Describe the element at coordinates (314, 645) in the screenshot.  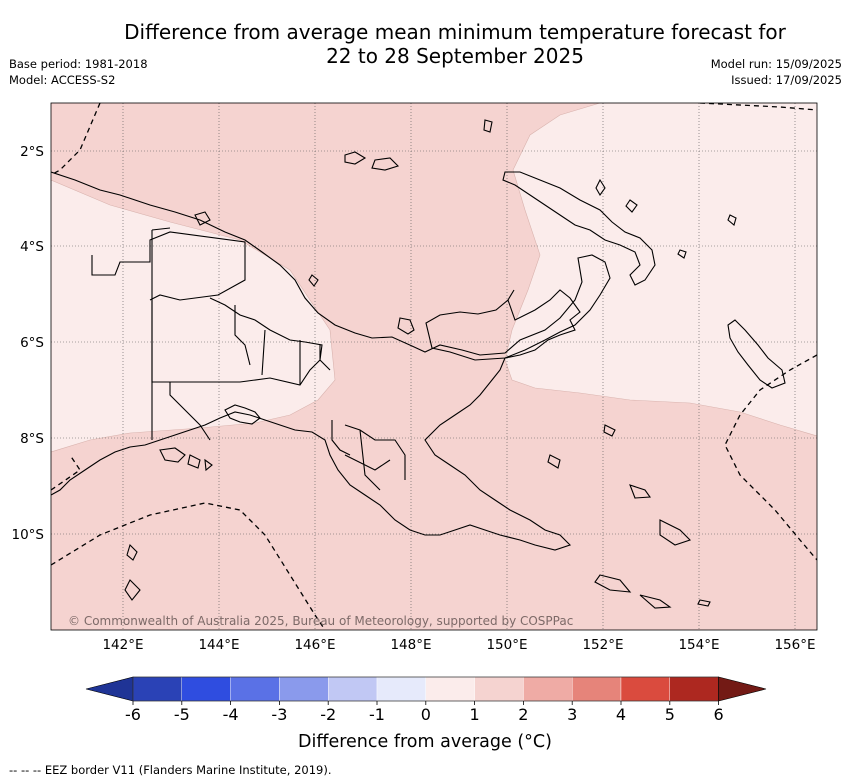
I see `lon-label-146e: 146°E` at that location.